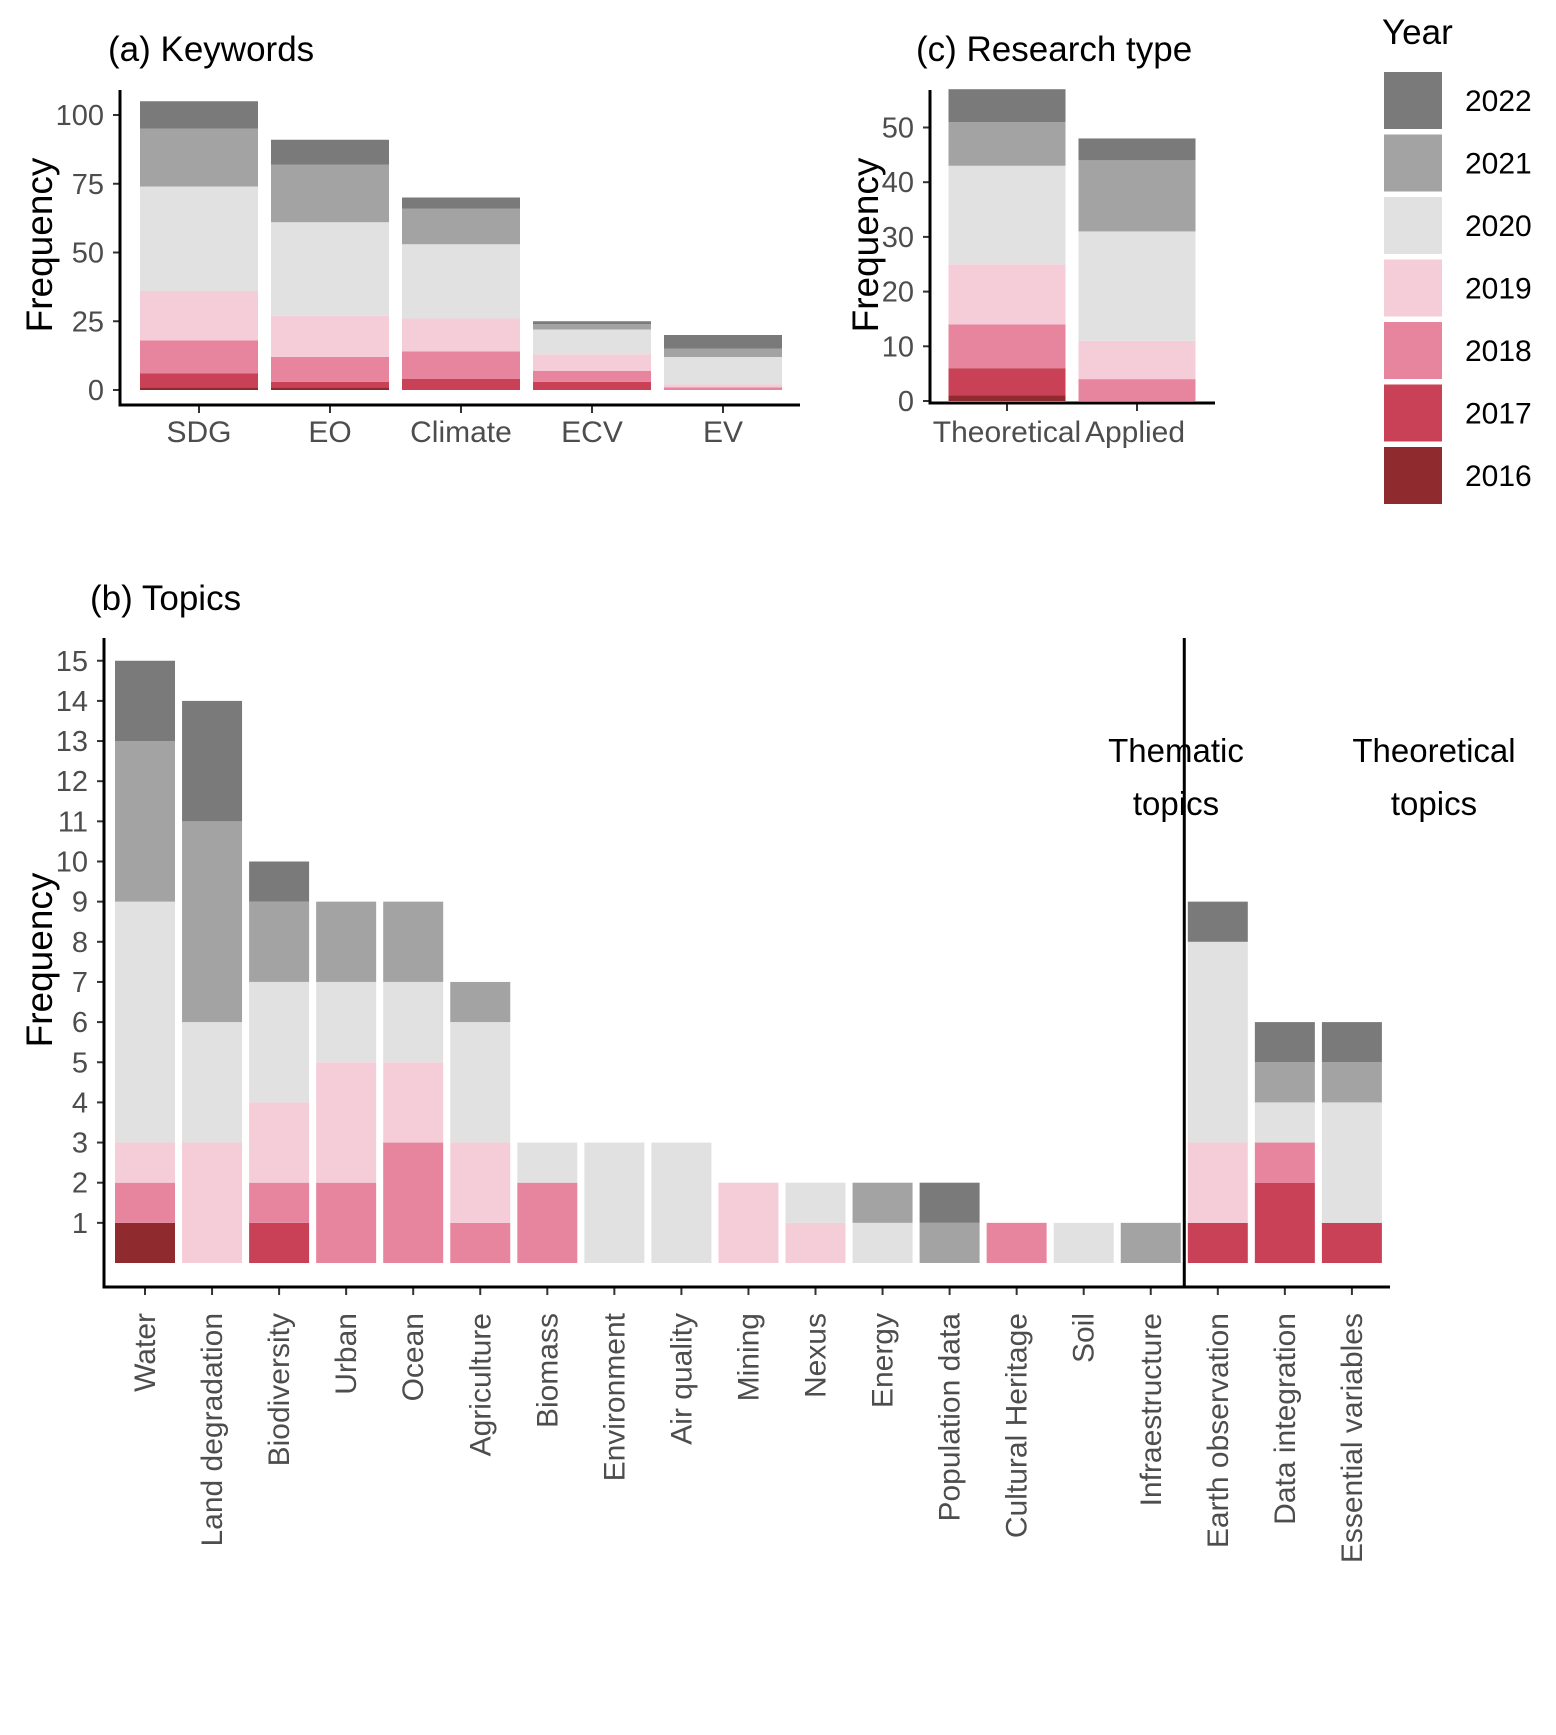 The height and width of the screenshot is (1735, 1556). I want to click on topics-y-tick-label: 10, so click(72, 863).